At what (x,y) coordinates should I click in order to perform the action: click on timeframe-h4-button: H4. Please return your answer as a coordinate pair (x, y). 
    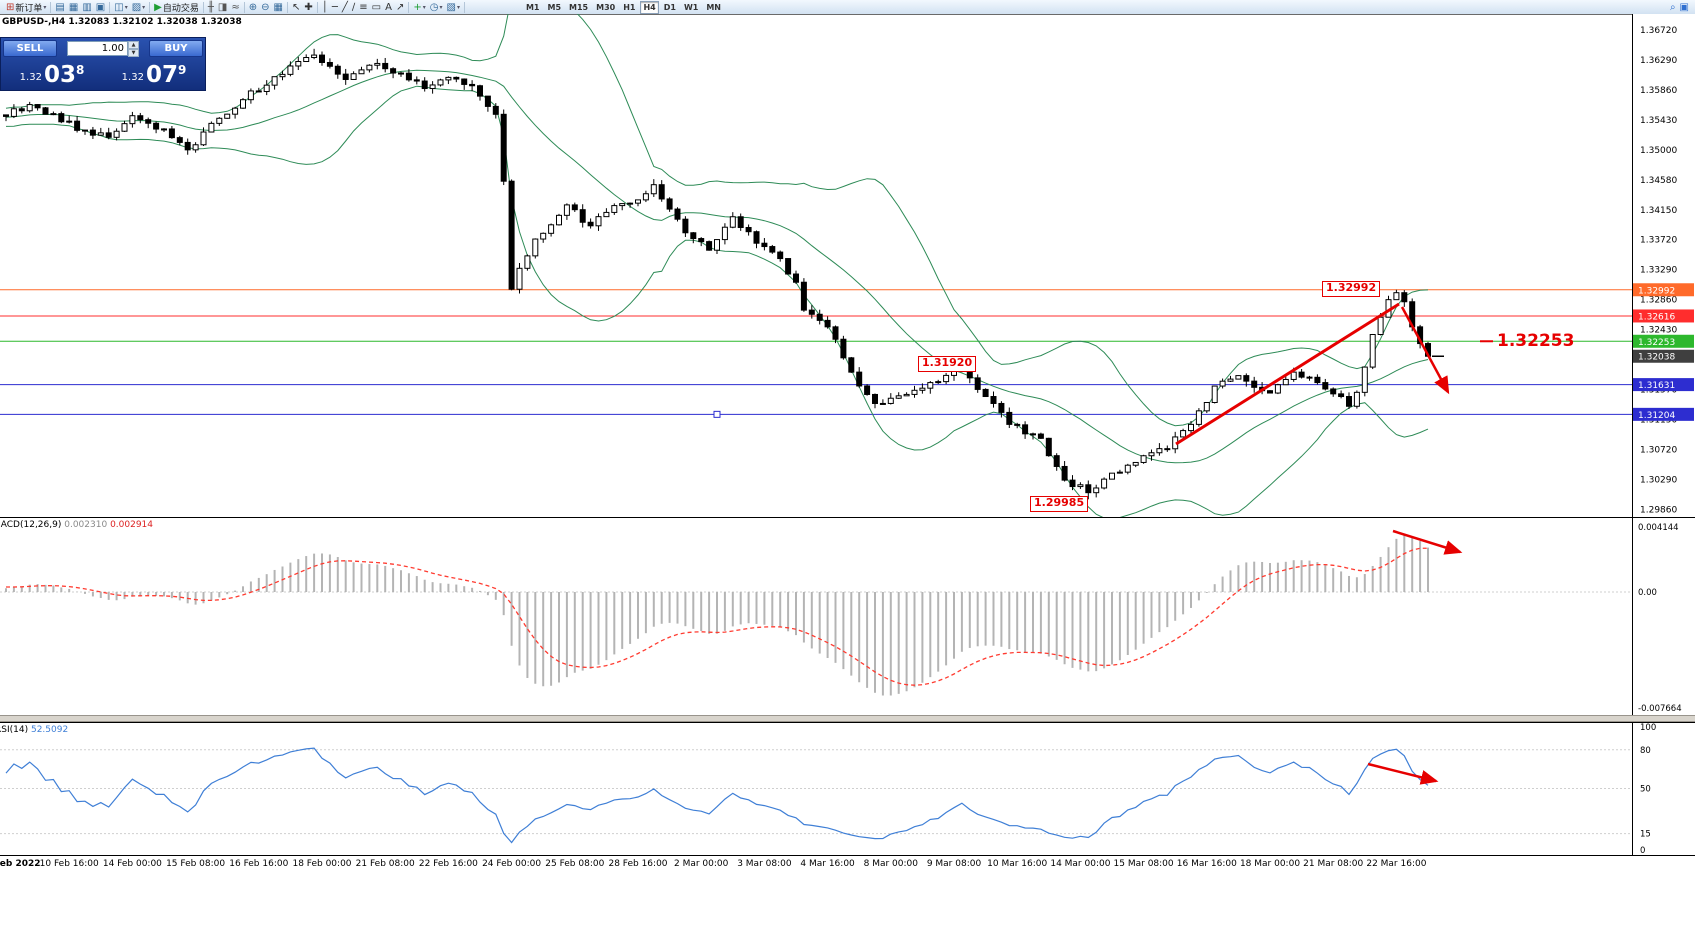
    Looking at the image, I should click on (649, 7).